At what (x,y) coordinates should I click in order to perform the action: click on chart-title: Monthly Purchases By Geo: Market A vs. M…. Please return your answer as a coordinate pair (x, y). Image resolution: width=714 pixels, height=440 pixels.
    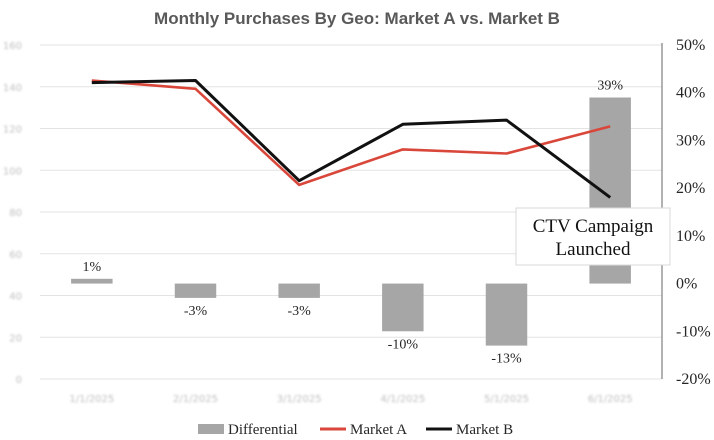
    Looking at the image, I should click on (357, 18).